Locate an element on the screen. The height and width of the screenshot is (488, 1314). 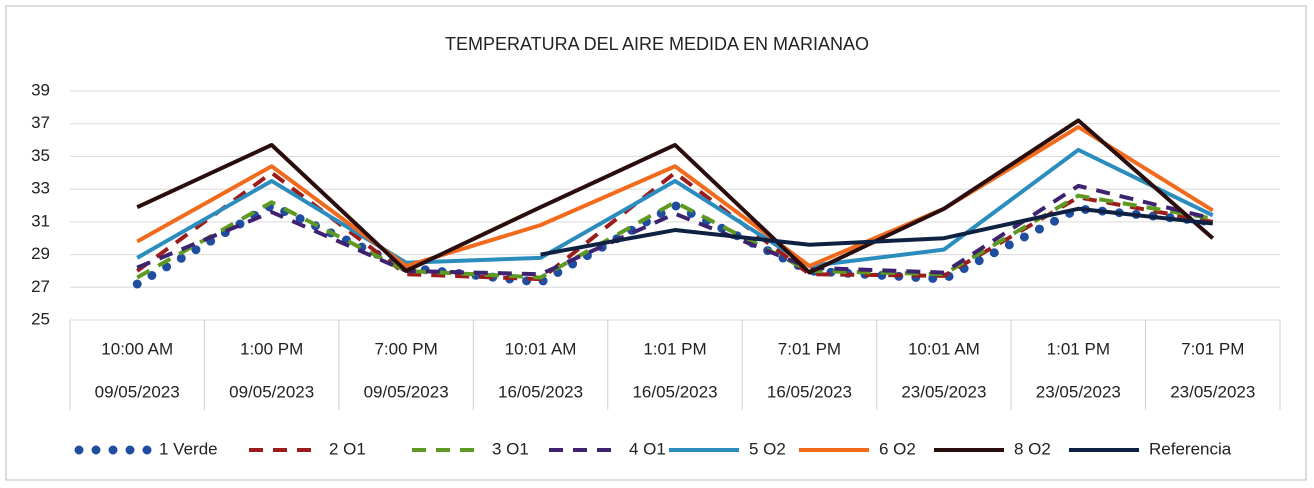
legend-label: 2 O1 is located at coordinates (347, 448).